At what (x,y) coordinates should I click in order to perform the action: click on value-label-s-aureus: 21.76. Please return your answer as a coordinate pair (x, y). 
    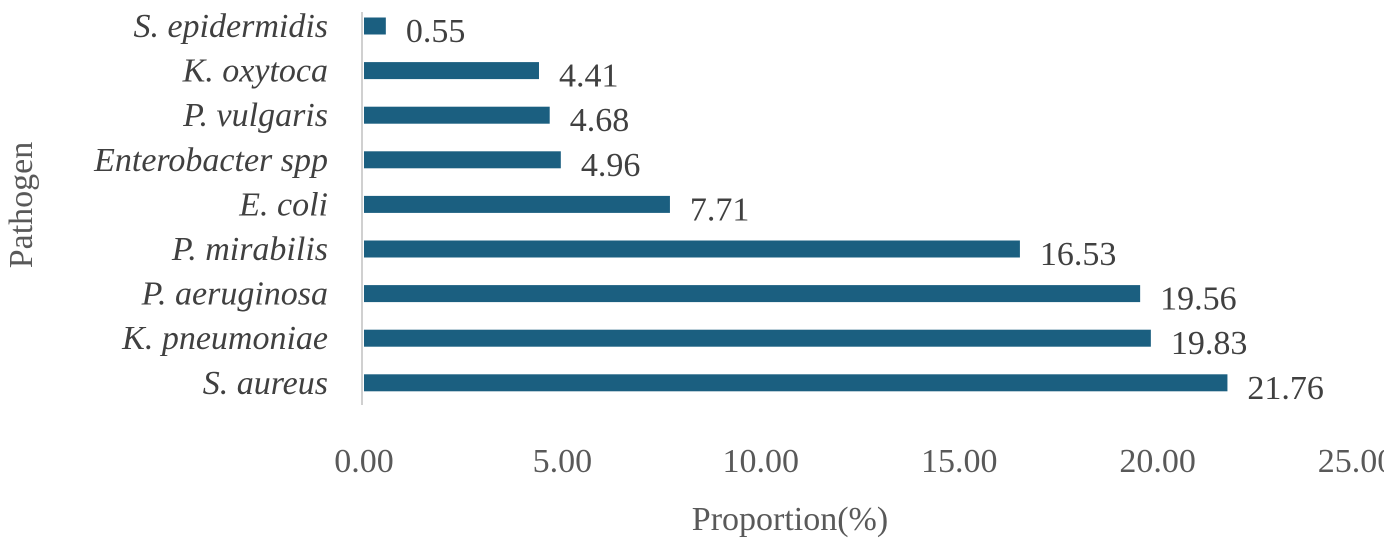
    Looking at the image, I should click on (1285, 388).